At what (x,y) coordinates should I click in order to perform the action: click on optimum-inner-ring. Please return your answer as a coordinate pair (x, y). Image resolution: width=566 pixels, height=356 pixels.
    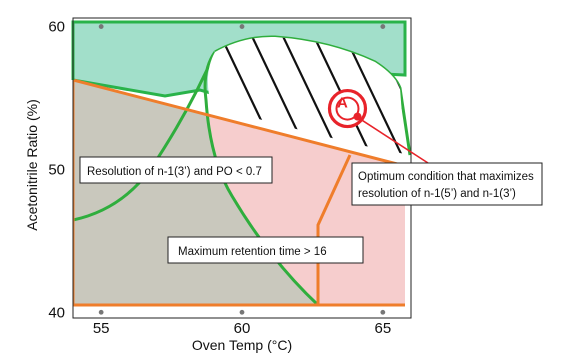
    Looking at the image, I should click on (347, 108).